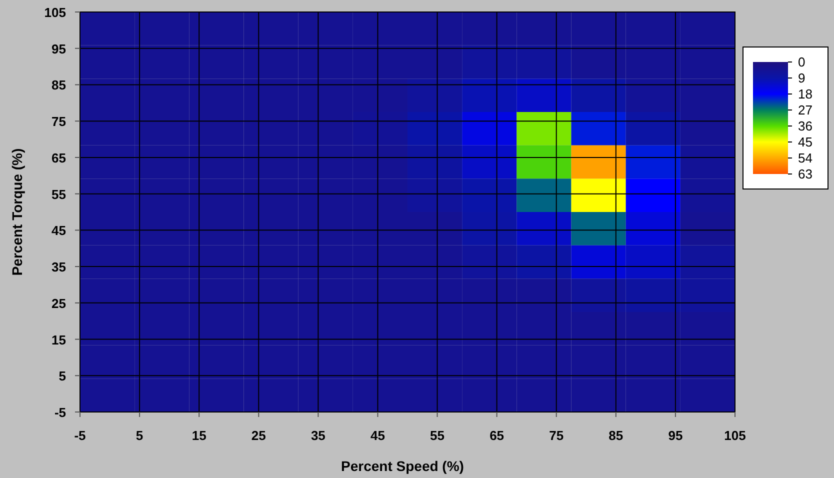 This screenshot has height=478, width=834. Describe the element at coordinates (59, 158) in the screenshot. I see `y-tick-label: 65` at that location.